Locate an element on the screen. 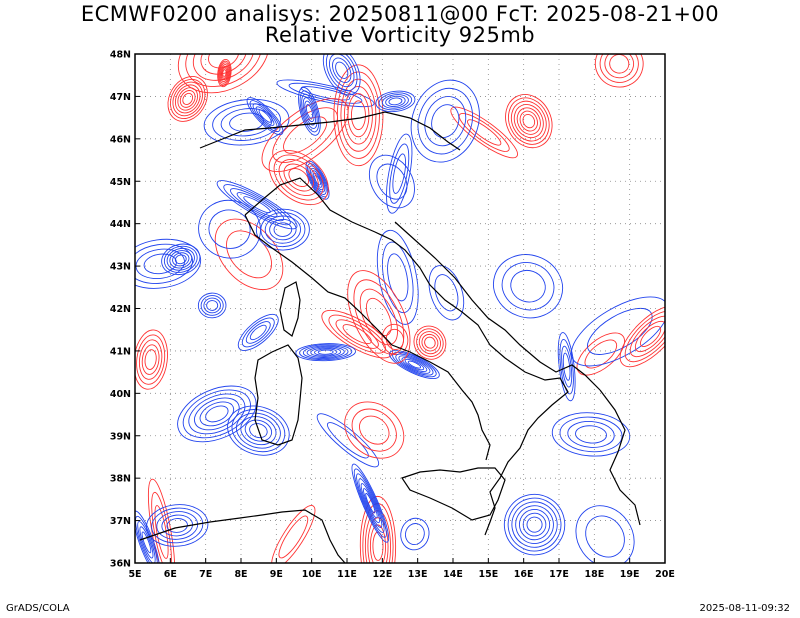  lon-tick-label: 7E is located at coordinates (205, 574).